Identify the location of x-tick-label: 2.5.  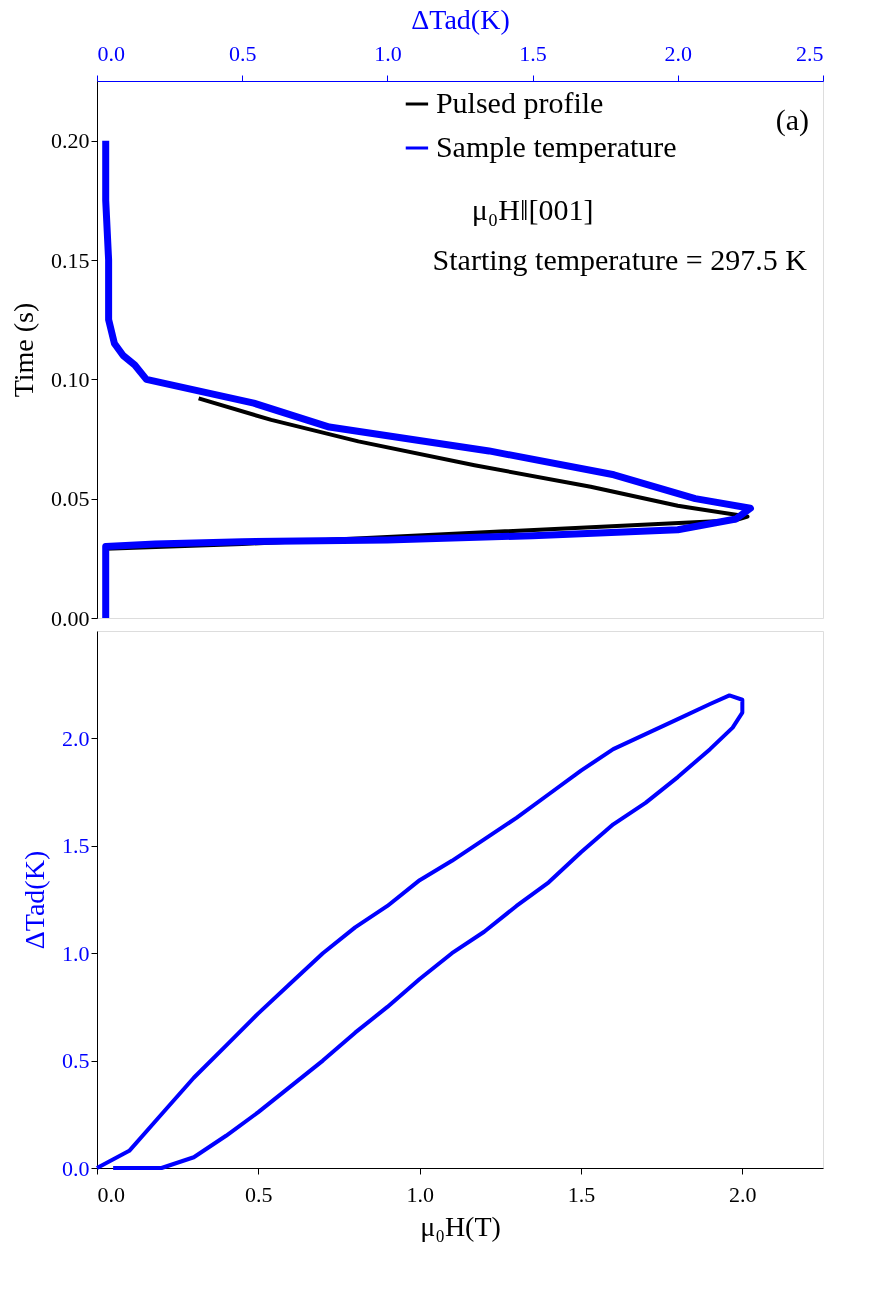
(810, 53).